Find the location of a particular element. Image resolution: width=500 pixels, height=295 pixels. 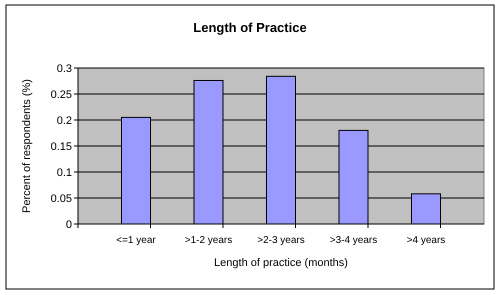

x-tick-label: >4 years is located at coordinates (426, 240).